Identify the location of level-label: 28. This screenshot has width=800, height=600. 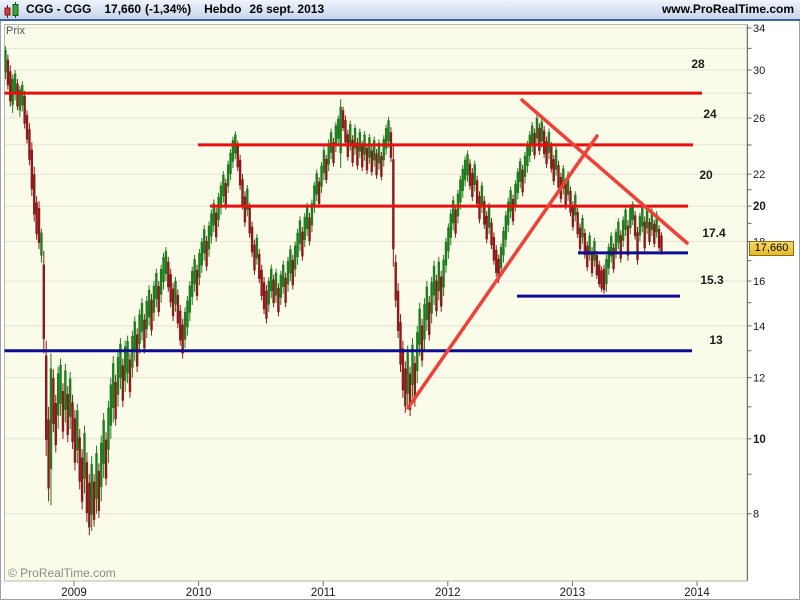
(698, 64).